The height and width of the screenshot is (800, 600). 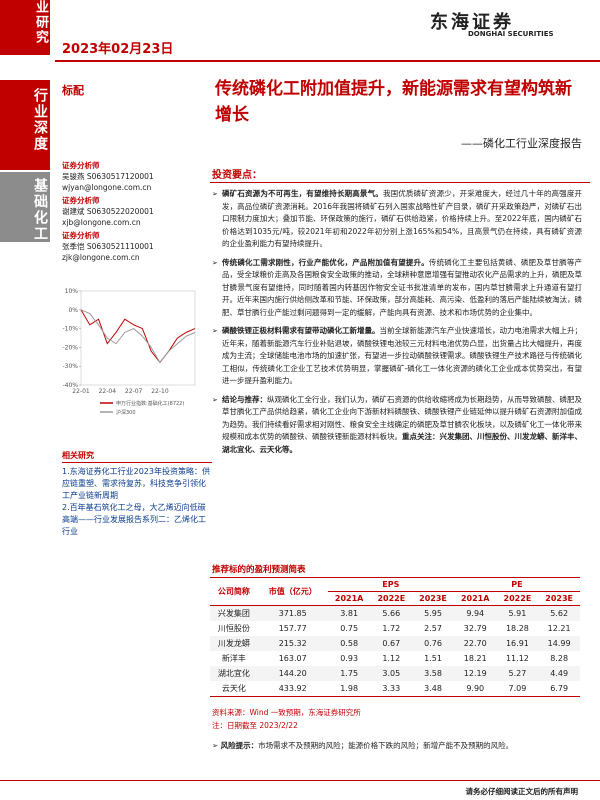 I want to click on year-cell: 2022E, so click(x=391, y=598).